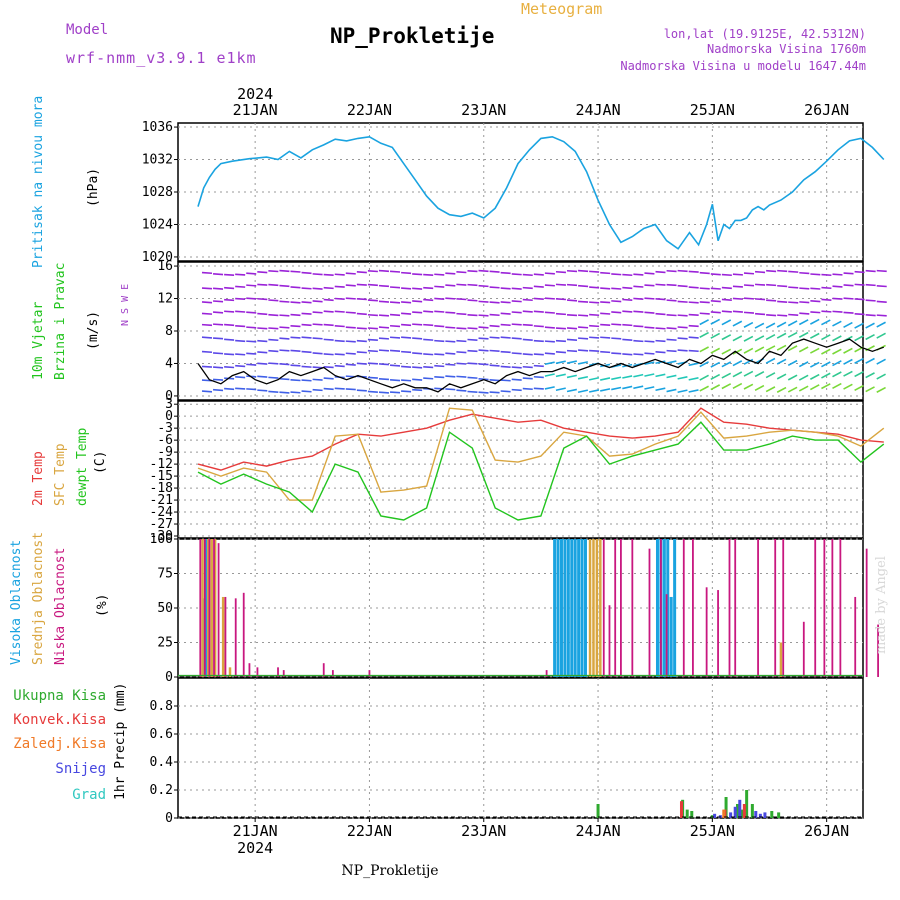  I want to click on y-tick-label: -6, so click(165, 440).